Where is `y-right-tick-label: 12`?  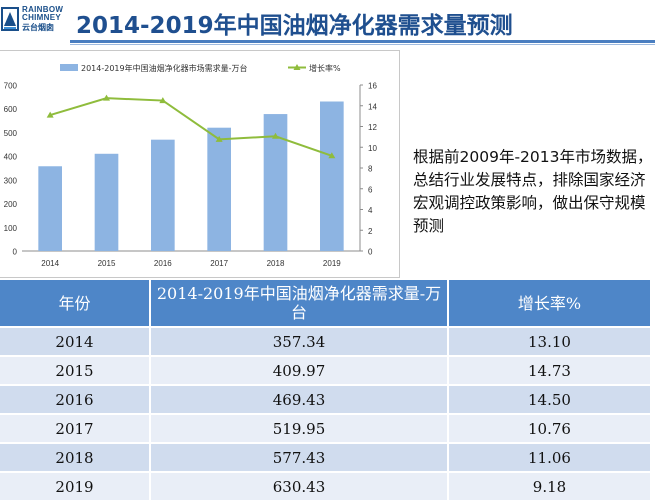 y-right-tick-label: 12 is located at coordinates (372, 127).